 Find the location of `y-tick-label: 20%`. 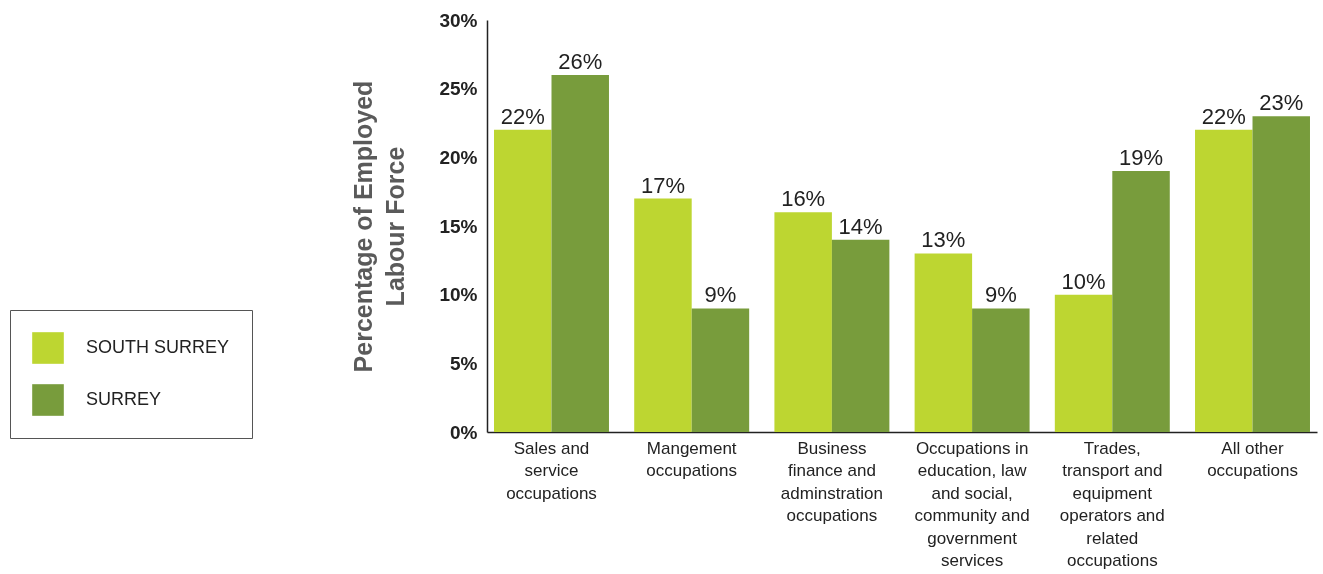

y-tick-label: 20% is located at coordinates (458, 157).